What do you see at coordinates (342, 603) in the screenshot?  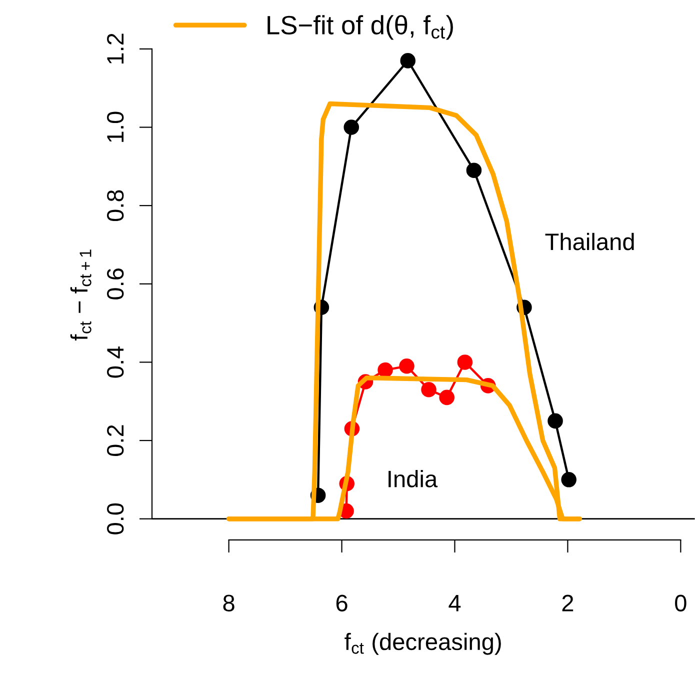 I see `x-tick-label: 6` at bounding box center [342, 603].